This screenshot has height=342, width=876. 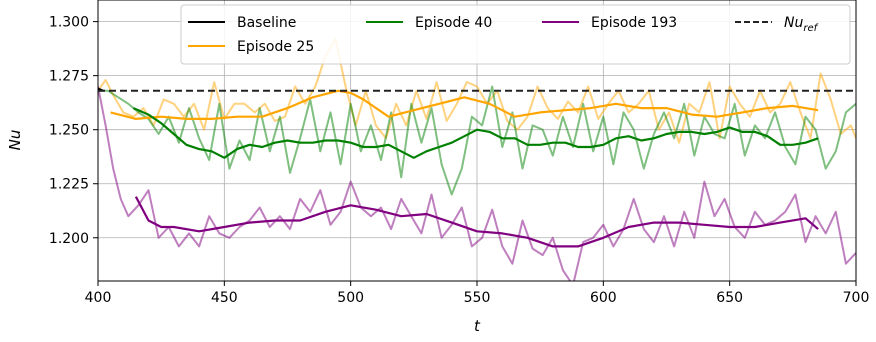 What do you see at coordinates (856, 298) in the screenshot?
I see `x-tick-label: 700` at bounding box center [856, 298].